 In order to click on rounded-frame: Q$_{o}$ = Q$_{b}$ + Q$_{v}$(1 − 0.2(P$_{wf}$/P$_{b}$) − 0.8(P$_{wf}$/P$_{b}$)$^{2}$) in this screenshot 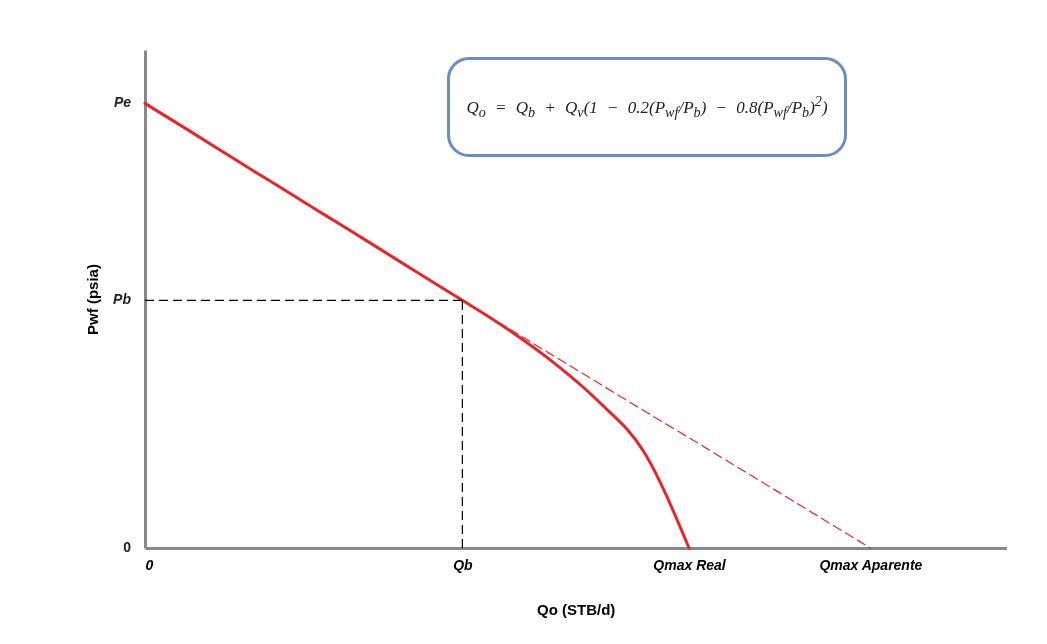, I will do `click(647, 107)`.